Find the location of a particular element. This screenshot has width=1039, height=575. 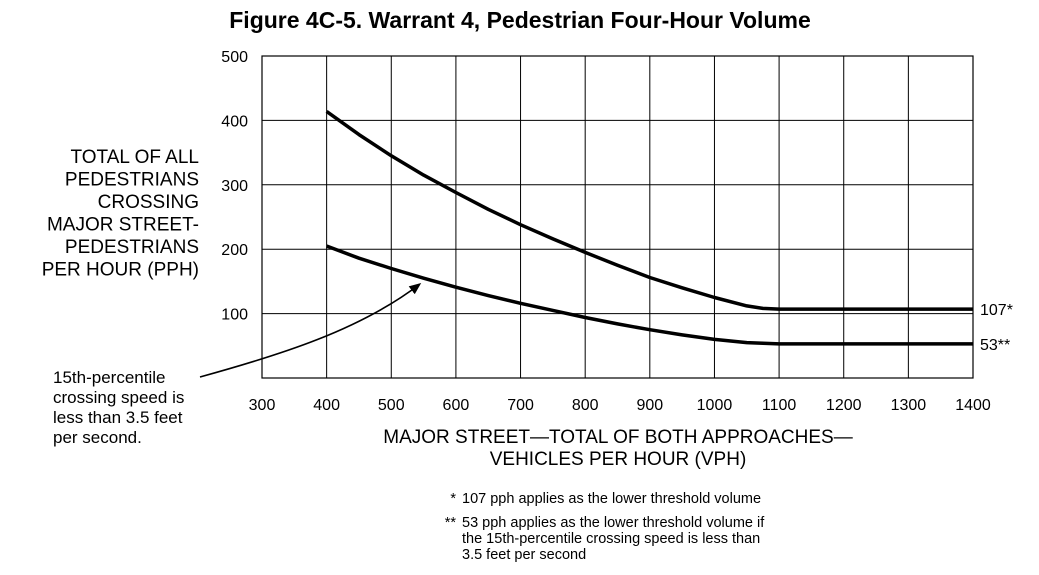

y-axis-label-line: MAJOR STREET- is located at coordinates (123, 225).